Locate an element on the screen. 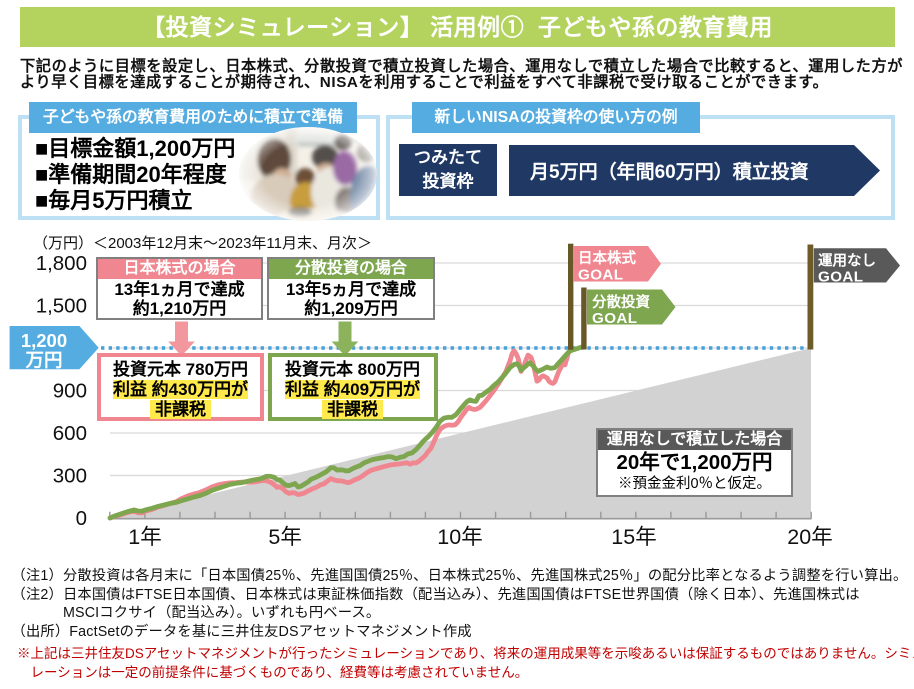 Image resolution: width=914 pixels, height=689 pixels. svg-text: 0 is located at coordinates (81, 518).